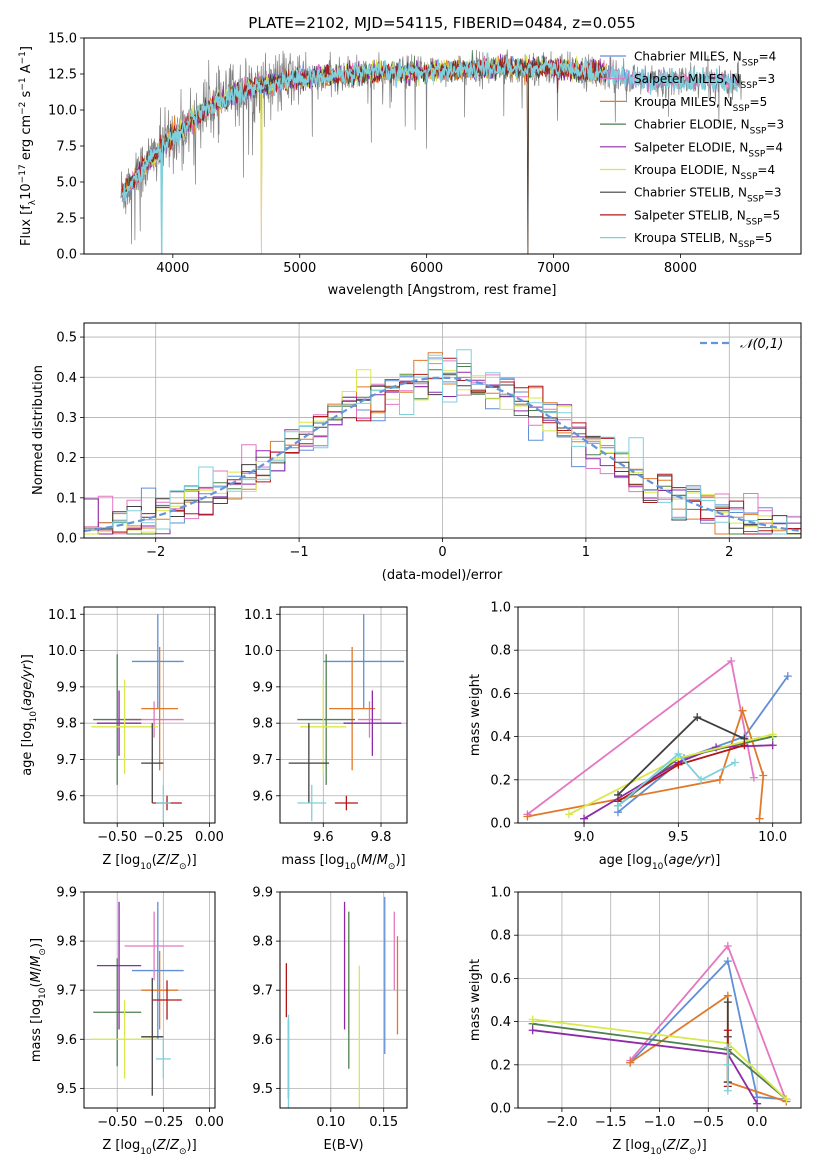 This screenshot has height=1170, width=819. What do you see at coordinates (426, 268) in the screenshot?
I see `x-tick-label: 6000` at bounding box center [426, 268].